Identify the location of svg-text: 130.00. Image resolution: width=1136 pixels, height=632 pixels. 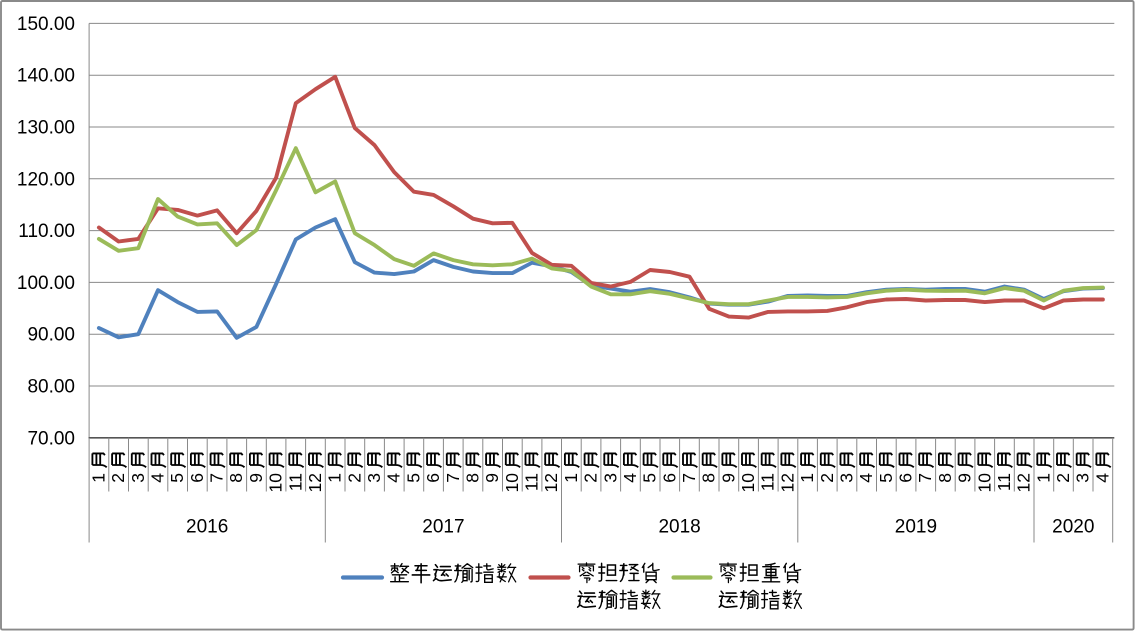
(46, 128).